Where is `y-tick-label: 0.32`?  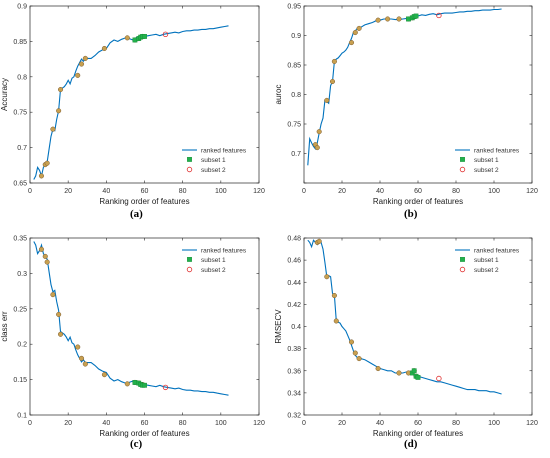 y-tick-label: 0.32 is located at coordinates (294, 416).